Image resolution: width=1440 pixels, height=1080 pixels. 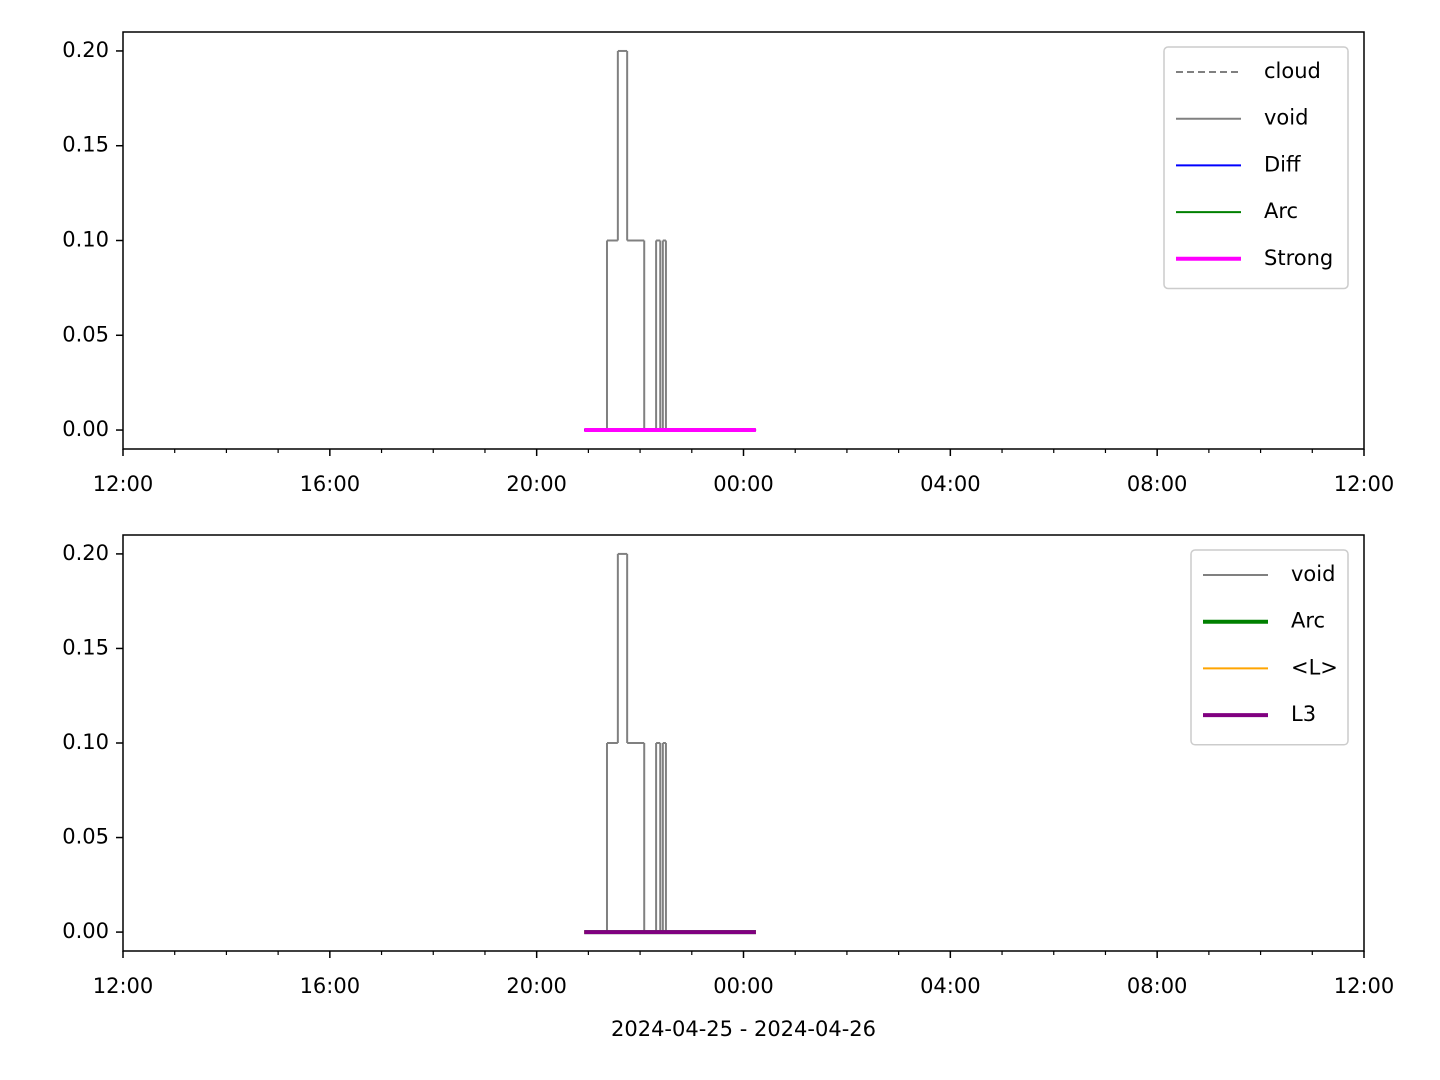 What do you see at coordinates (1303, 714) in the screenshot?
I see `legend-label: L3` at bounding box center [1303, 714].